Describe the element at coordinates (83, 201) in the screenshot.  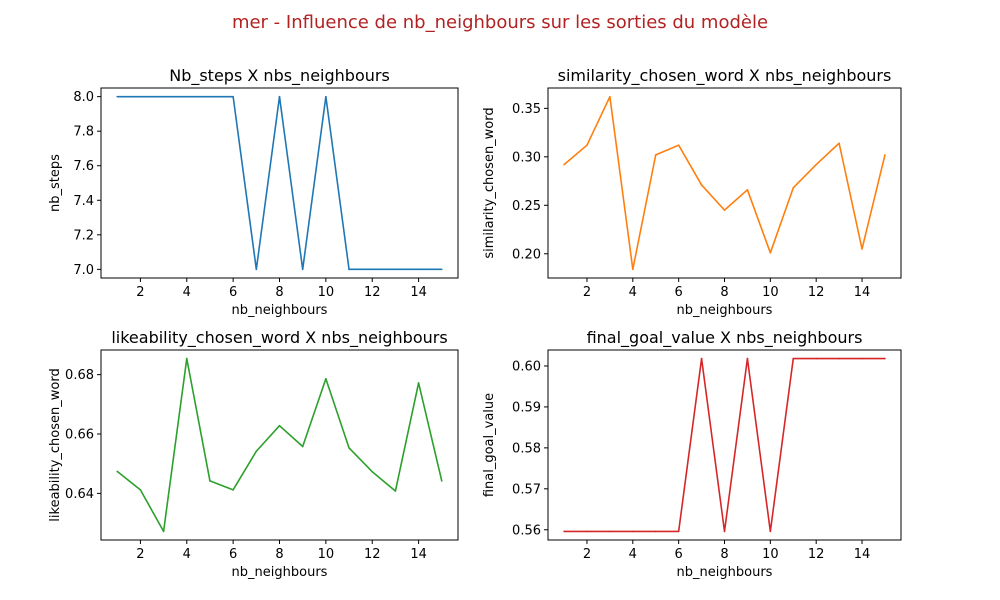
I see `y-tick-label: 7.4` at that location.